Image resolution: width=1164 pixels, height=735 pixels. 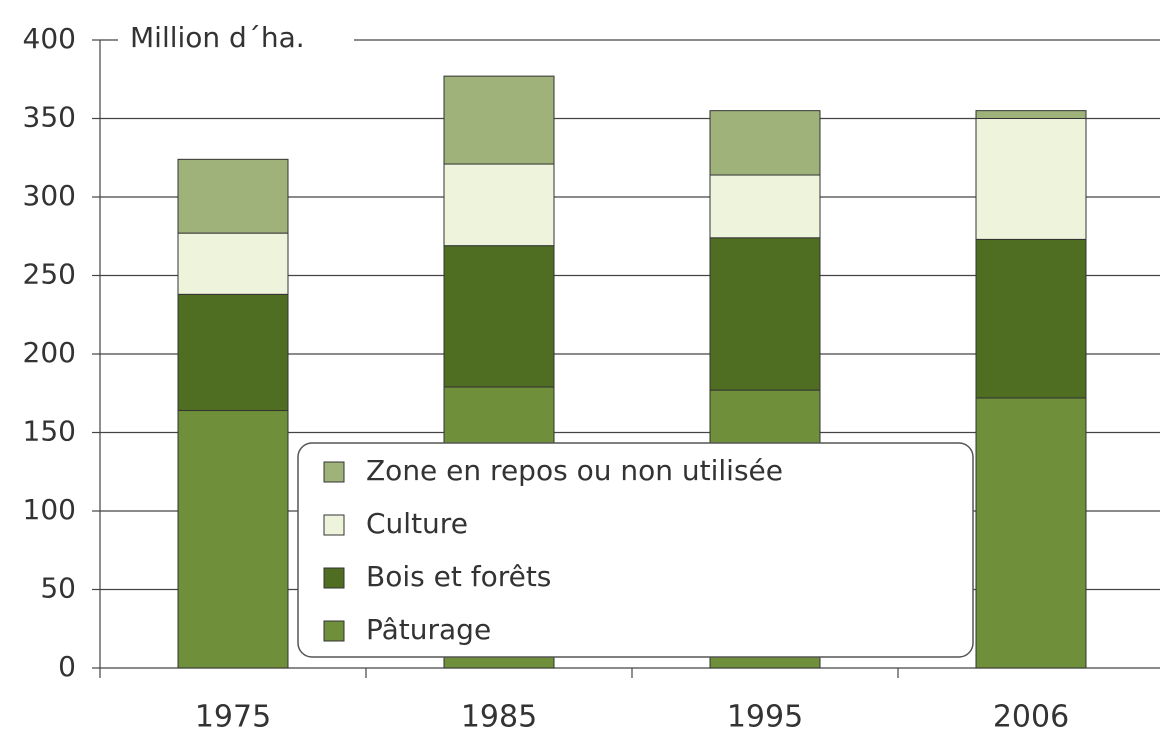 I want to click on x-tick-label: 1985, so click(x=499, y=717).